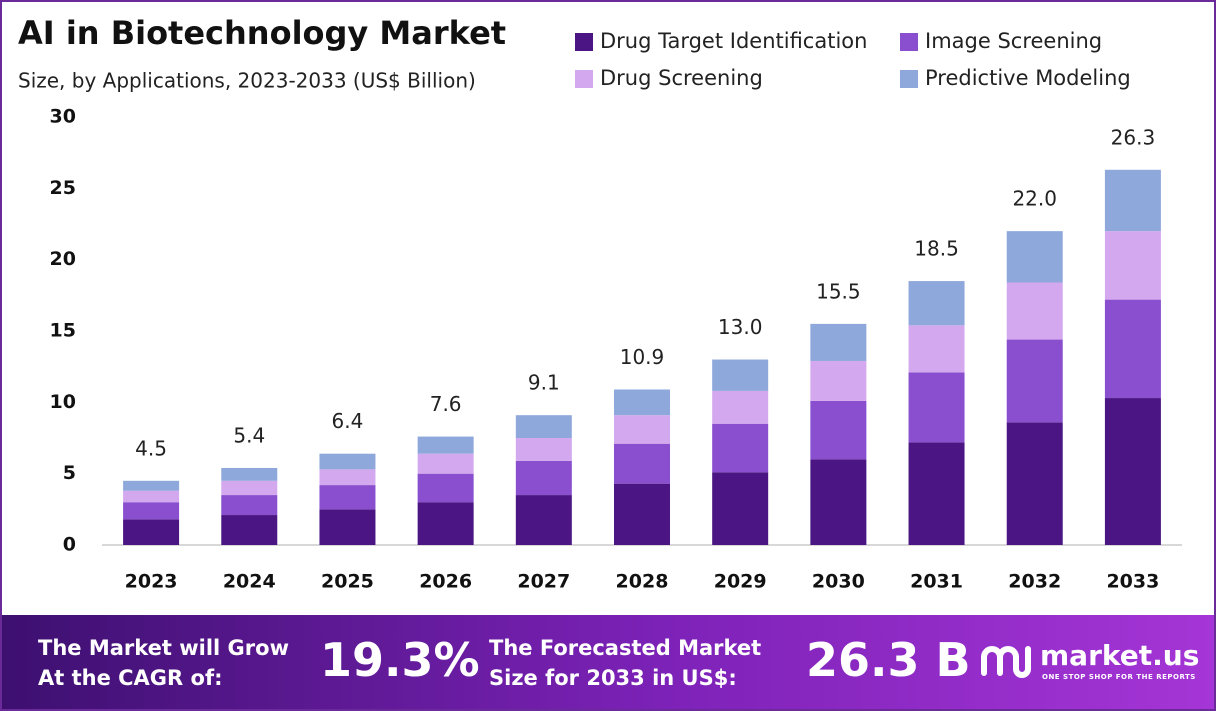  I want to click on total-label: 10.9, so click(642, 357).